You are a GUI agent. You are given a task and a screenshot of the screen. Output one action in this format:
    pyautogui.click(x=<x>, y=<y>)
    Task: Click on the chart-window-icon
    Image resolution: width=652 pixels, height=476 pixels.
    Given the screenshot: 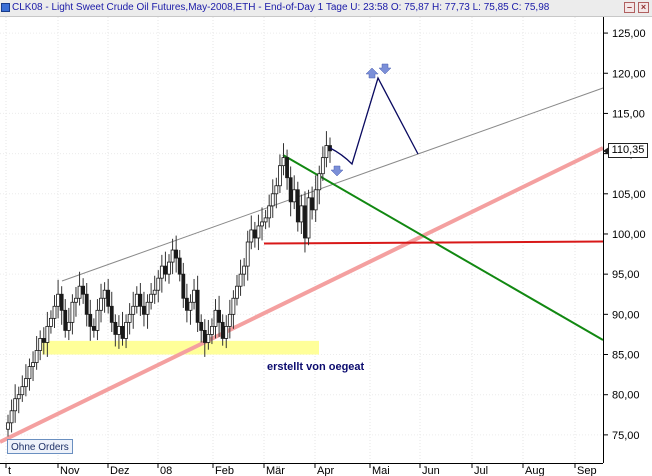 What is the action you would take?
    pyautogui.click(x=5, y=7)
    